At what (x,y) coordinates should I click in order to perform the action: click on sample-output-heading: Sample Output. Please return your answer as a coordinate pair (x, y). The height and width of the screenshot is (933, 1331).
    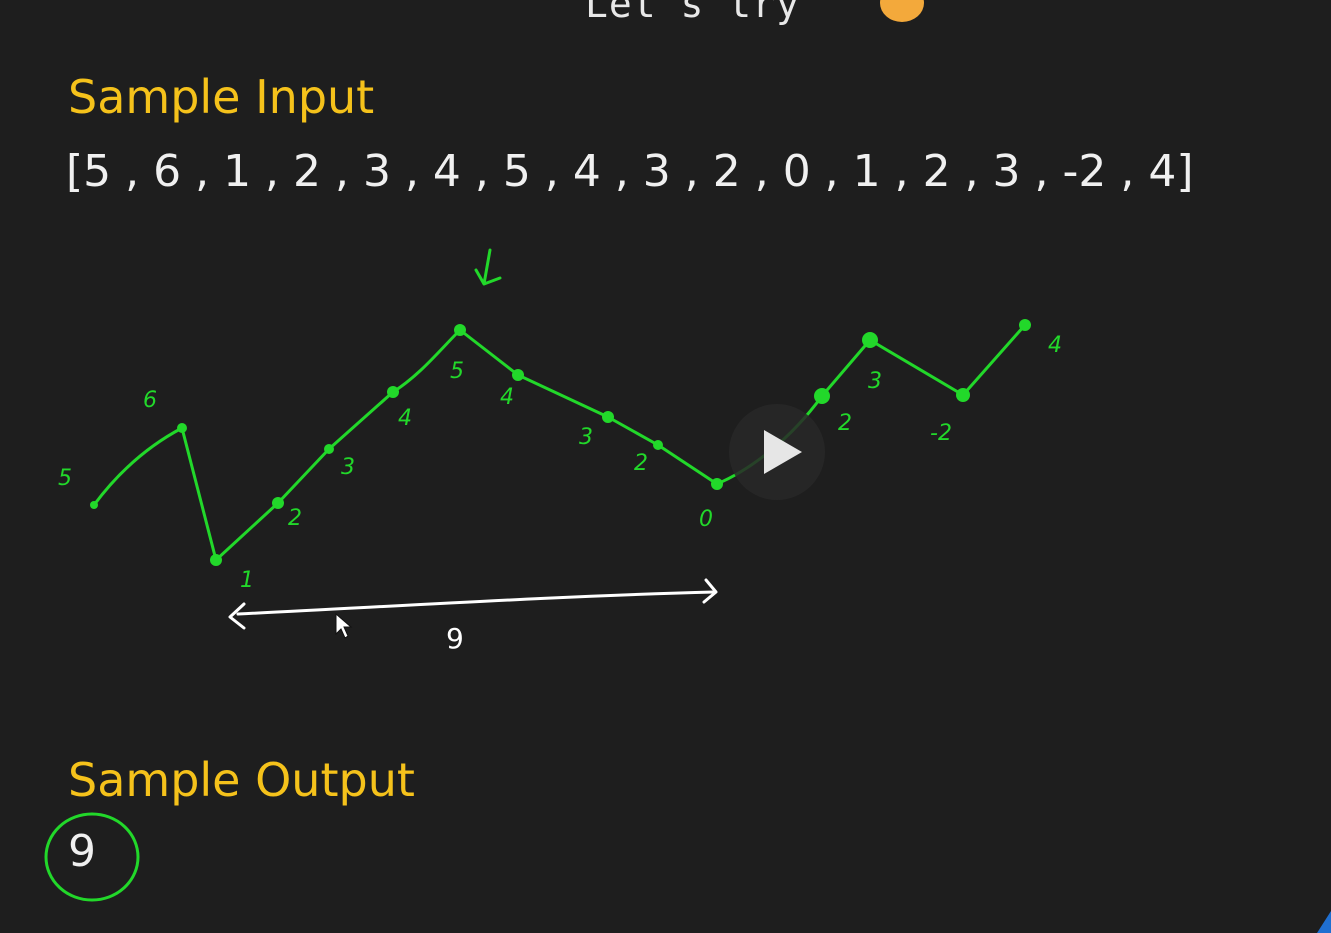
    Looking at the image, I should click on (241, 780).